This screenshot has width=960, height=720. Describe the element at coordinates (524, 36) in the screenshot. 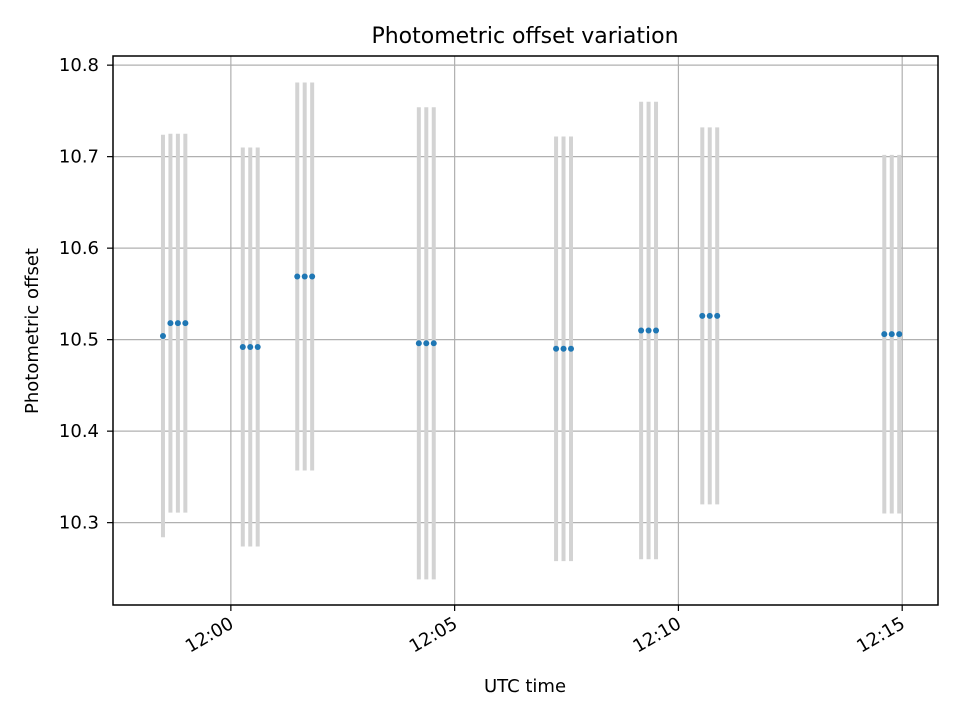

I see `chart-title: Photometric offset variation` at that location.